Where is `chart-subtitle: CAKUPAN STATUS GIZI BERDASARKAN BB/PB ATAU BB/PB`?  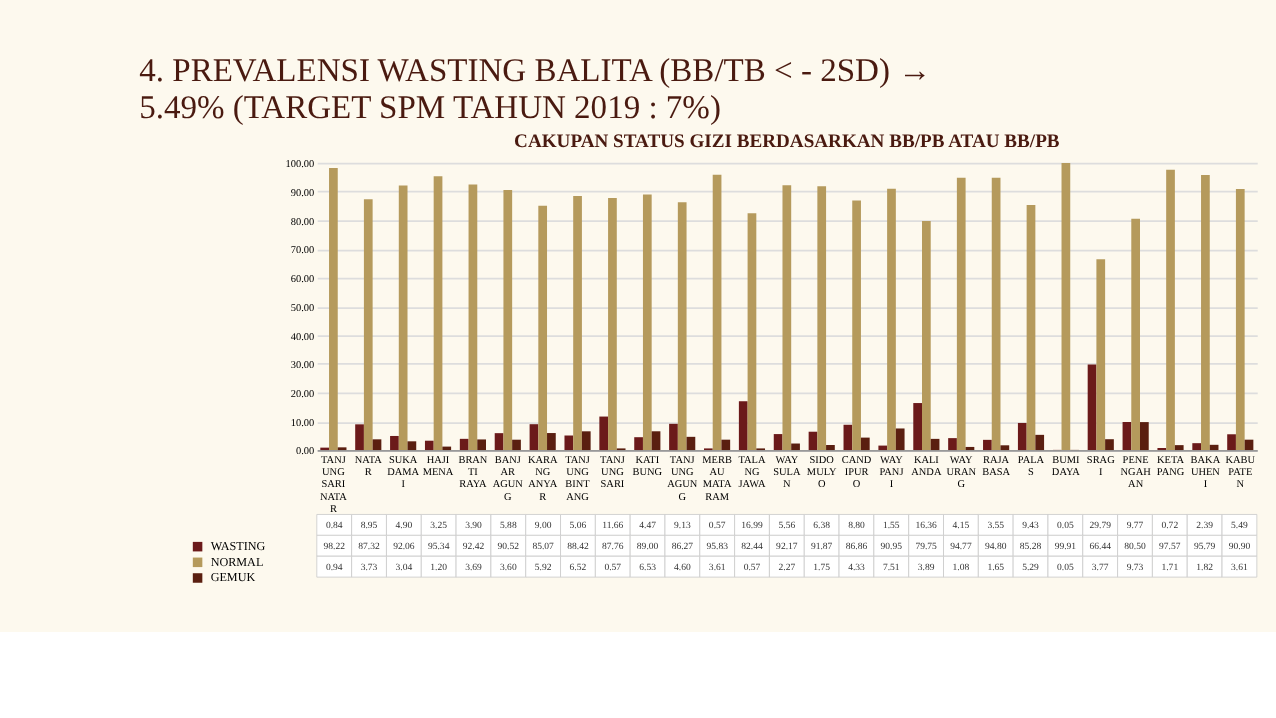 chart-subtitle: CAKUPAN STATUS GIZI BERDASARKAN BB/PB ATAU BB/PB is located at coordinates (787, 142).